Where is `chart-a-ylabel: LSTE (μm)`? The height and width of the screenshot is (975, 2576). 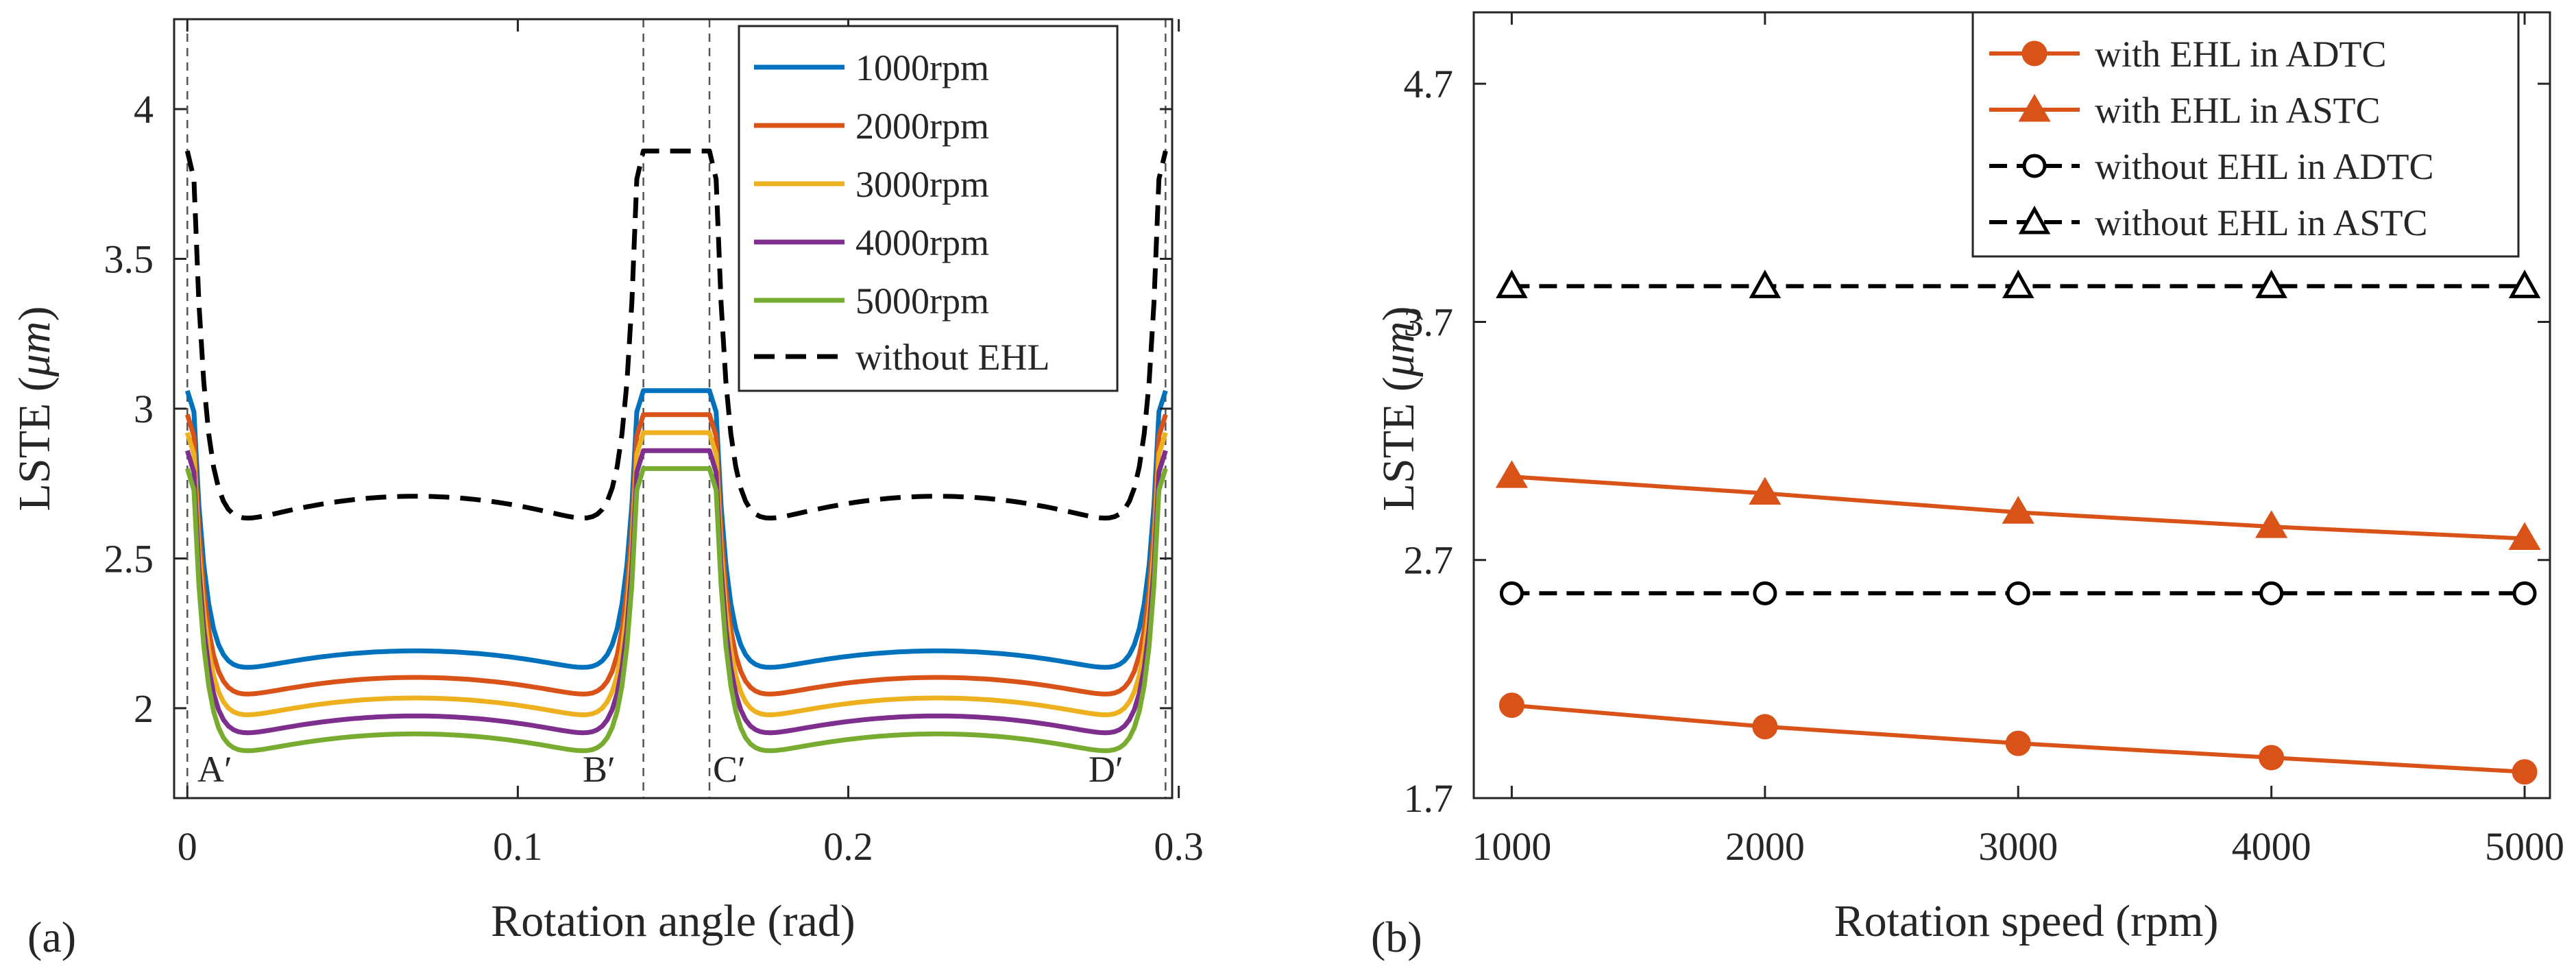 chart-a-ylabel: LSTE (μm) is located at coordinates (35, 408).